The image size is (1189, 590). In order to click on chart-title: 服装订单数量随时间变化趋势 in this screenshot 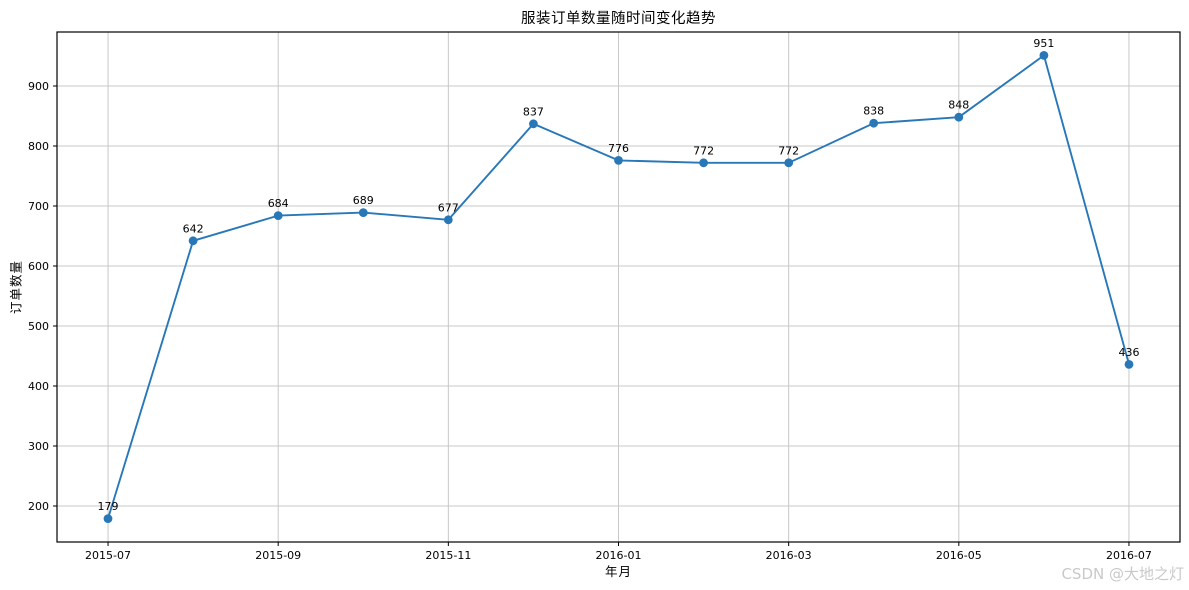, I will do `click(618, 19)`.